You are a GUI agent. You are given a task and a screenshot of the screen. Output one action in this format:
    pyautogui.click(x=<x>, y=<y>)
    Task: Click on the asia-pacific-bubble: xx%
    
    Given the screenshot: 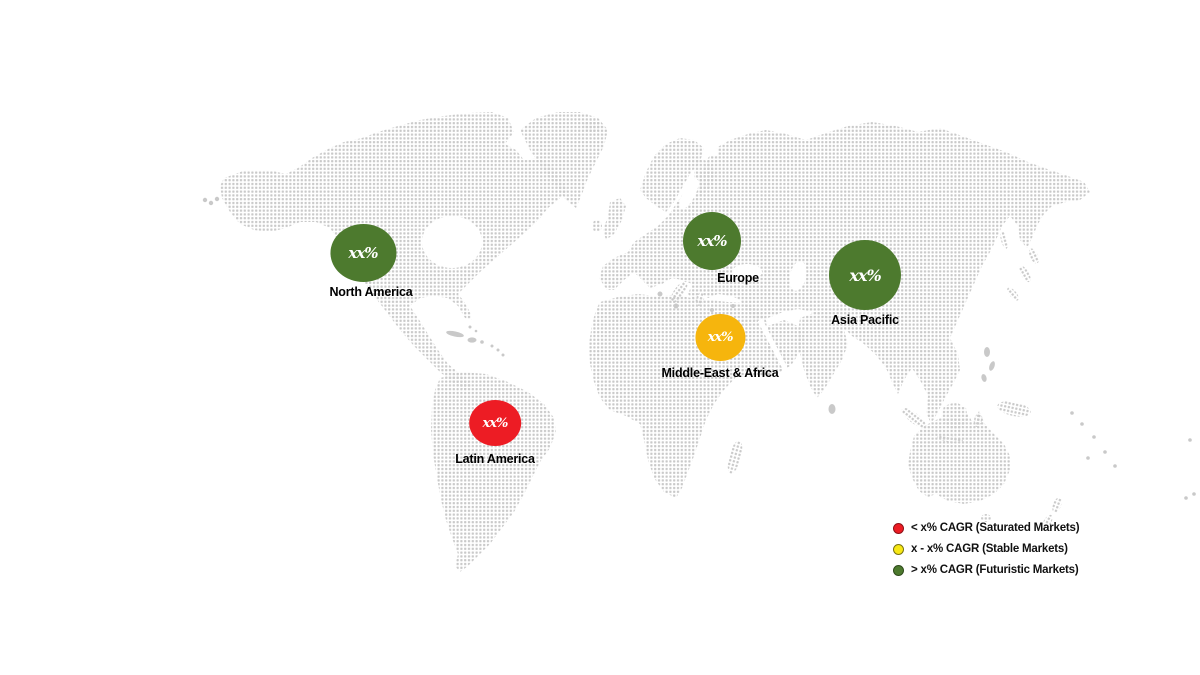 What is the action you would take?
    pyautogui.click(x=865, y=275)
    